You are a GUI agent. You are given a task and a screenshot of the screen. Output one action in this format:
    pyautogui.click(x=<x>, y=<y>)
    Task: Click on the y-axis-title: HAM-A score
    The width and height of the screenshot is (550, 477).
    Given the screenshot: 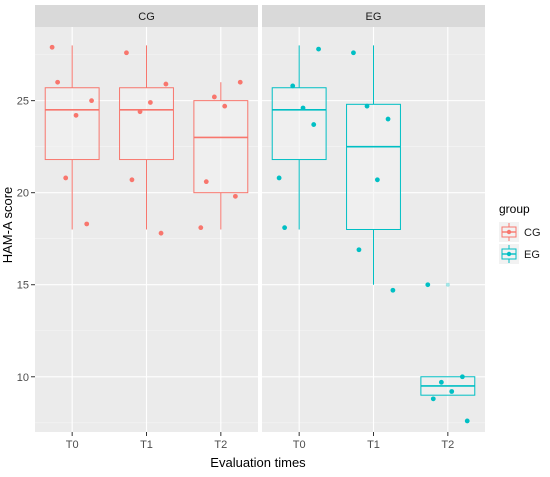 What is the action you would take?
    pyautogui.click(x=7, y=225)
    